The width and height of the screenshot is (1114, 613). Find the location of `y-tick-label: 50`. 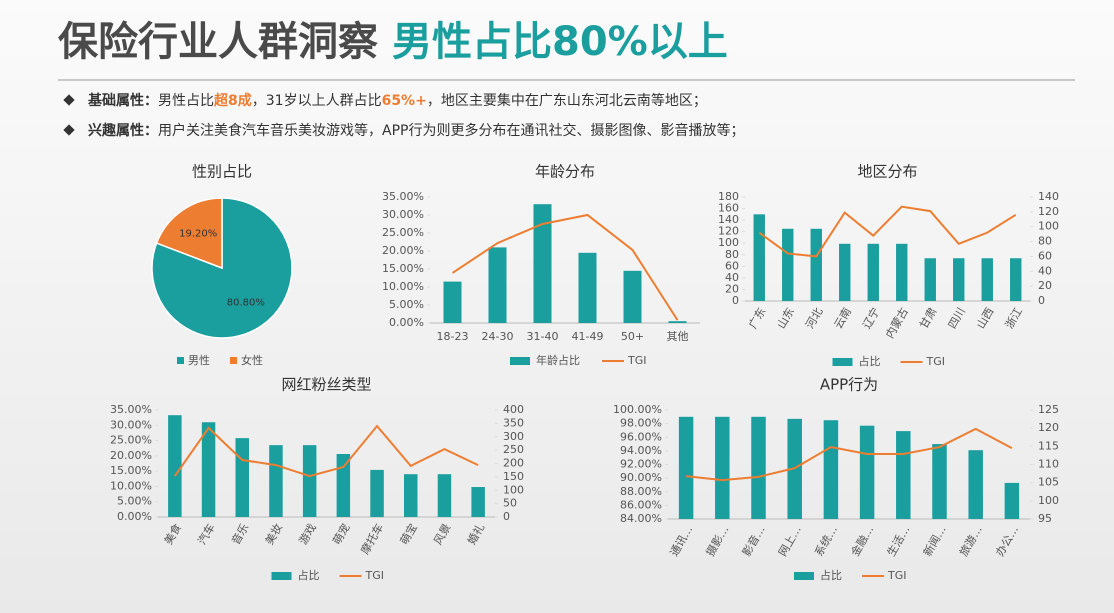

y-tick-label: 50 is located at coordinates (510, 503).